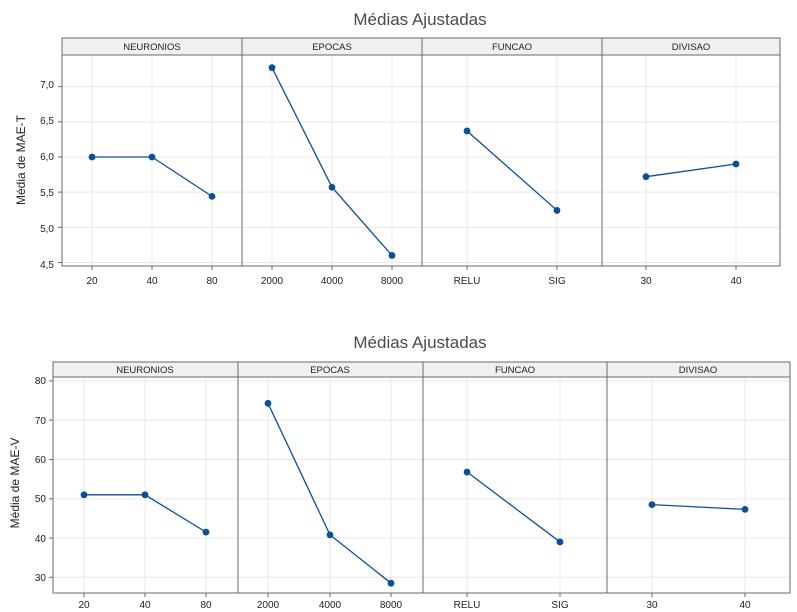 The image size is (797, 612). What do you see at coordinates (41, 499) in the screenshot?
I see `y-tick-label: 50` at bounding box center [41, 499].